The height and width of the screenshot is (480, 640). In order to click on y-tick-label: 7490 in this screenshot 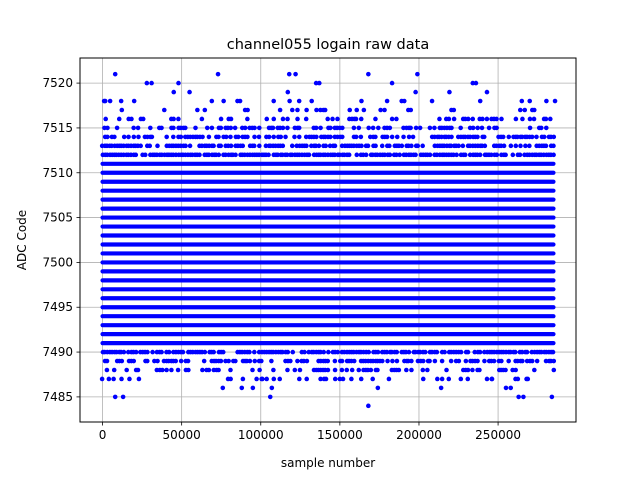, I will do `click(57, 352)`.